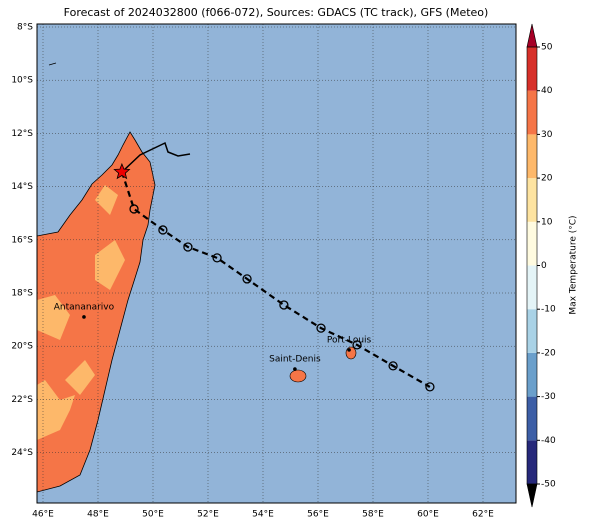  What do you see at coordinates (98, 515) in the screenshot?
I see `lon-label: 48°E` at bounding box center [98, 515].